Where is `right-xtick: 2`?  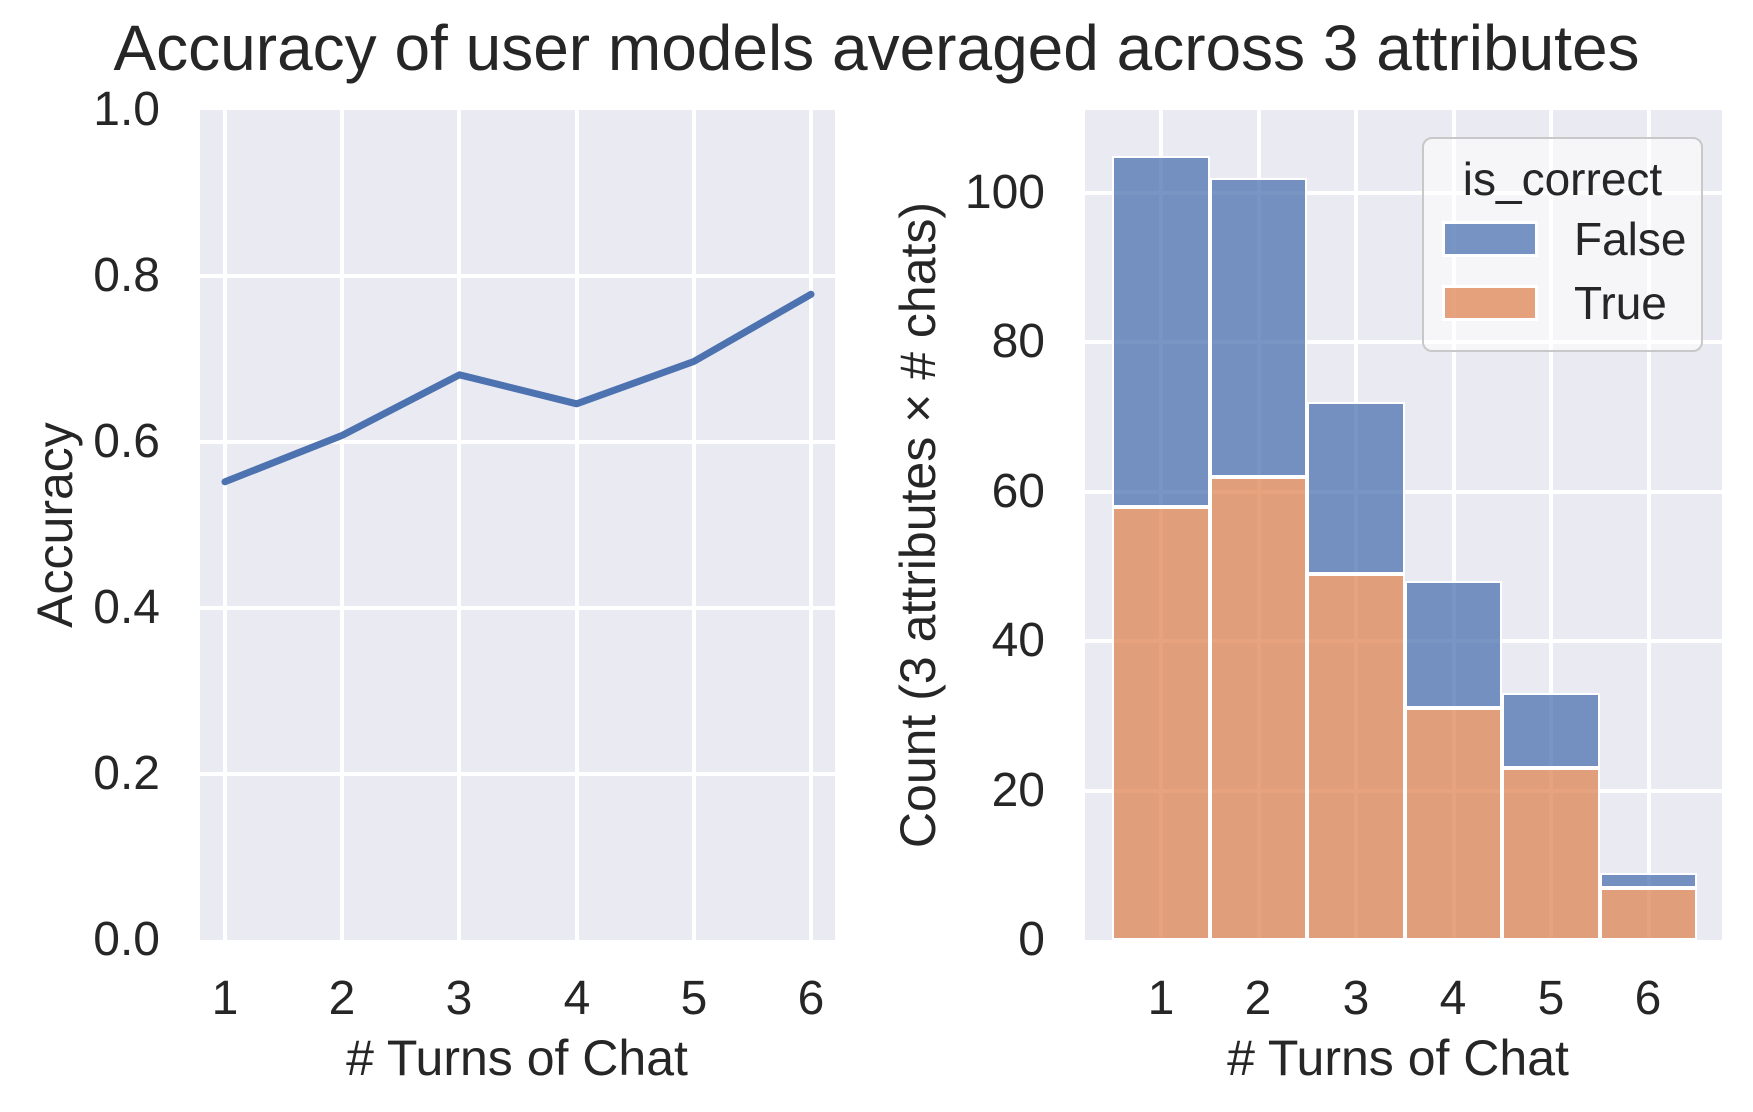 right-xtick: 2 is located at coordinates (1258, 998).